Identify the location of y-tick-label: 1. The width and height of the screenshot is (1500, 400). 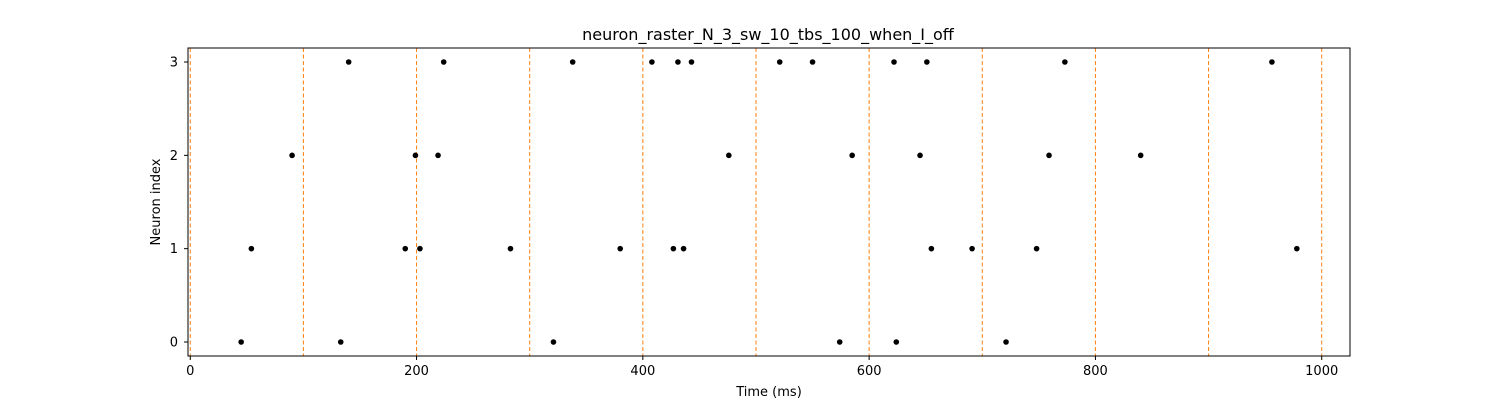
(174, 249).